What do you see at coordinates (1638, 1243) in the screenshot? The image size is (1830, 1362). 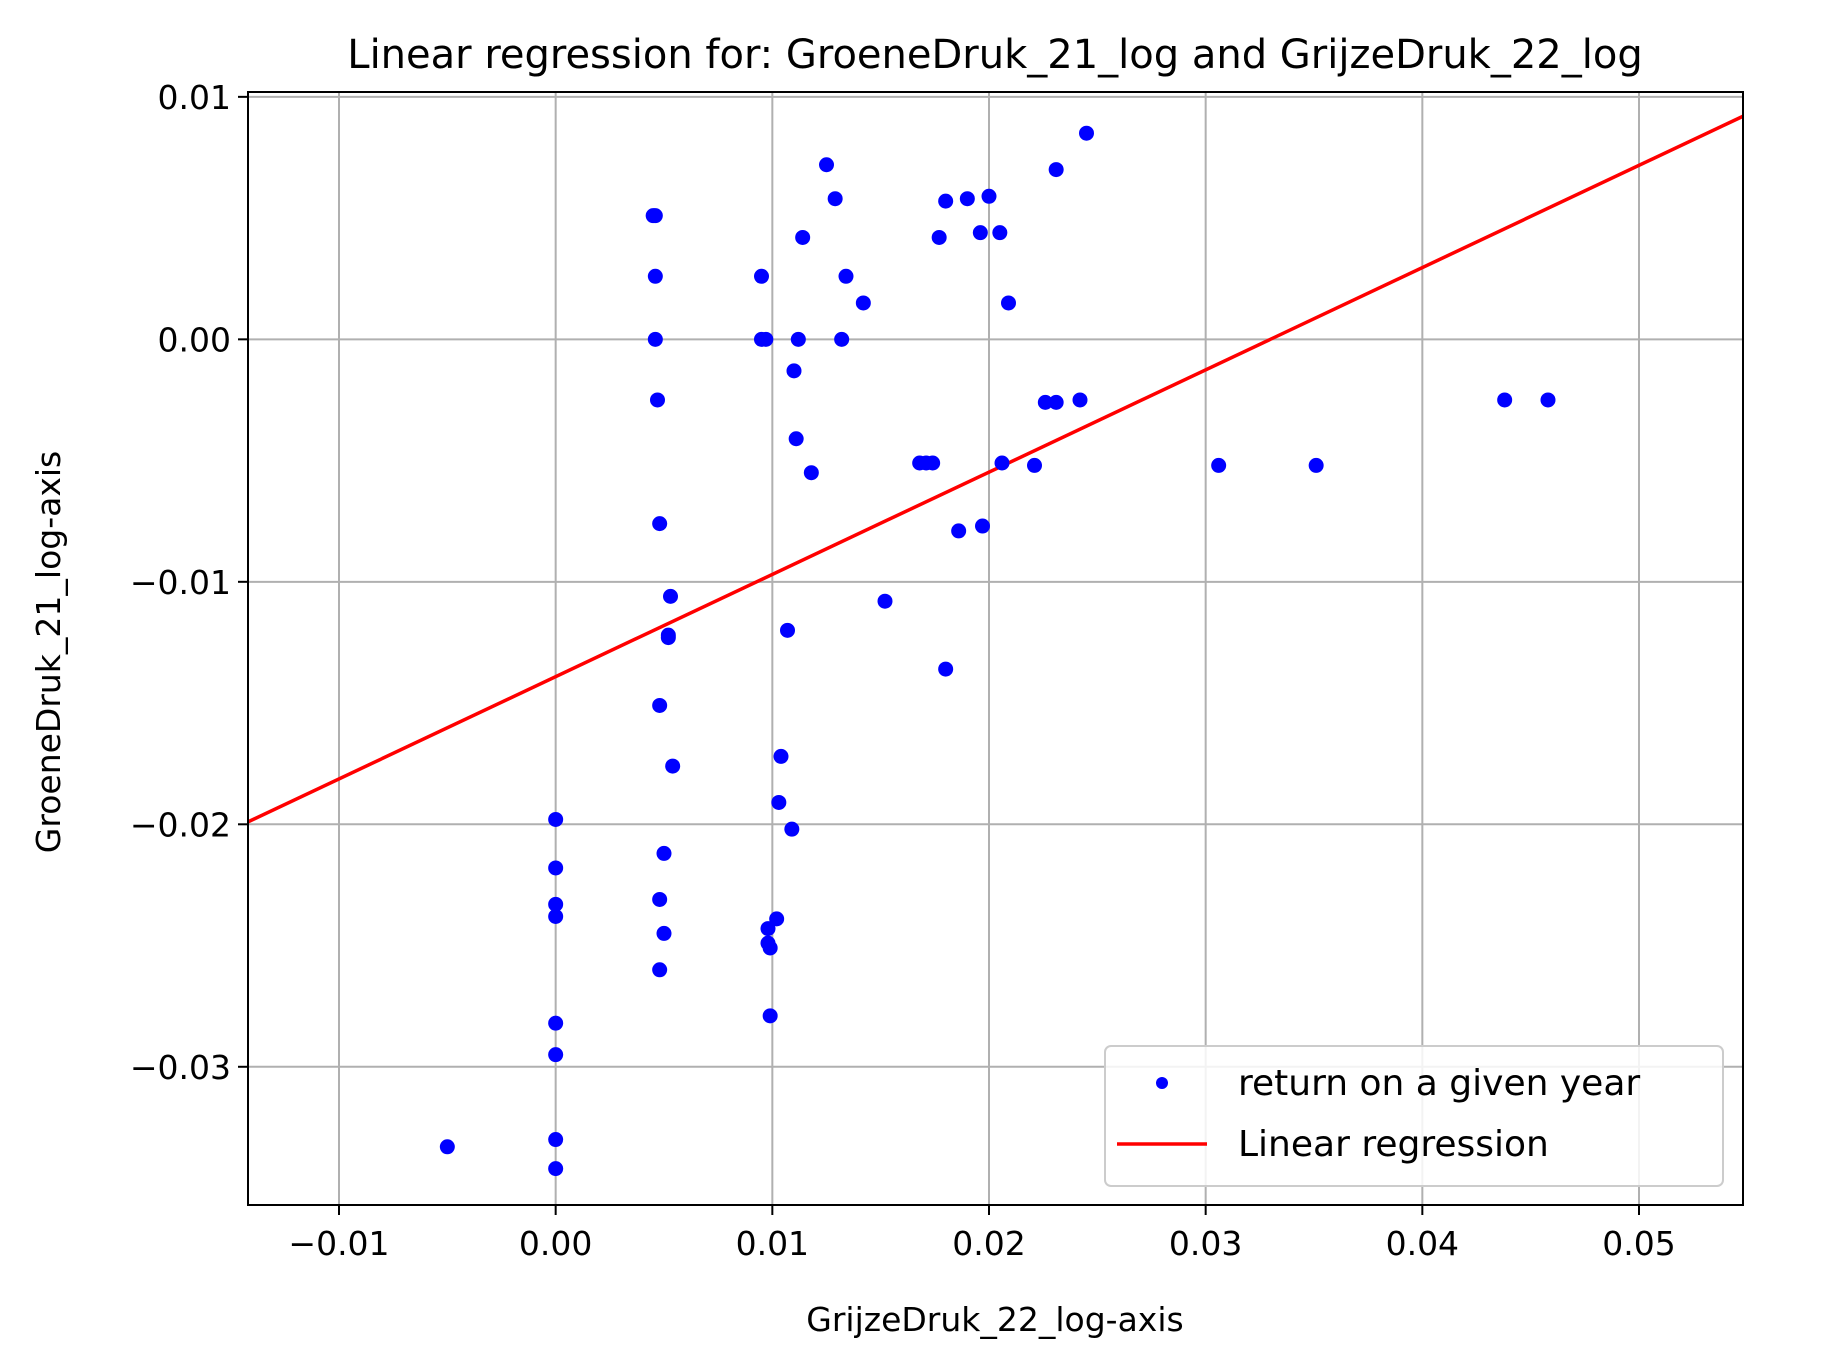 I see `x-tick-label: 0.05` at bounding box center [1638, 1243].